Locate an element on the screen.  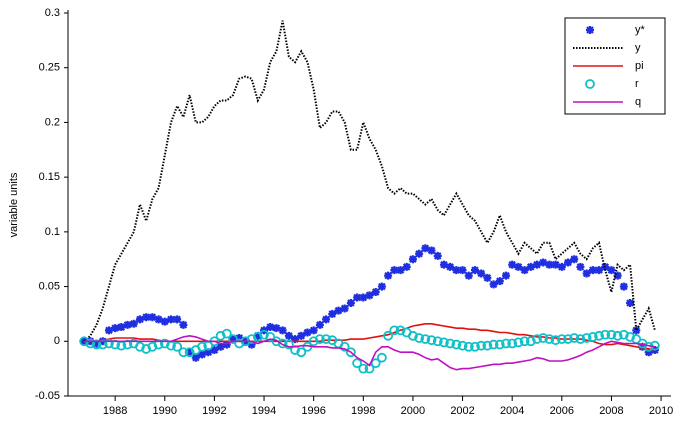
y-tick-label: -0.05 is located at coordinates (47, 396).